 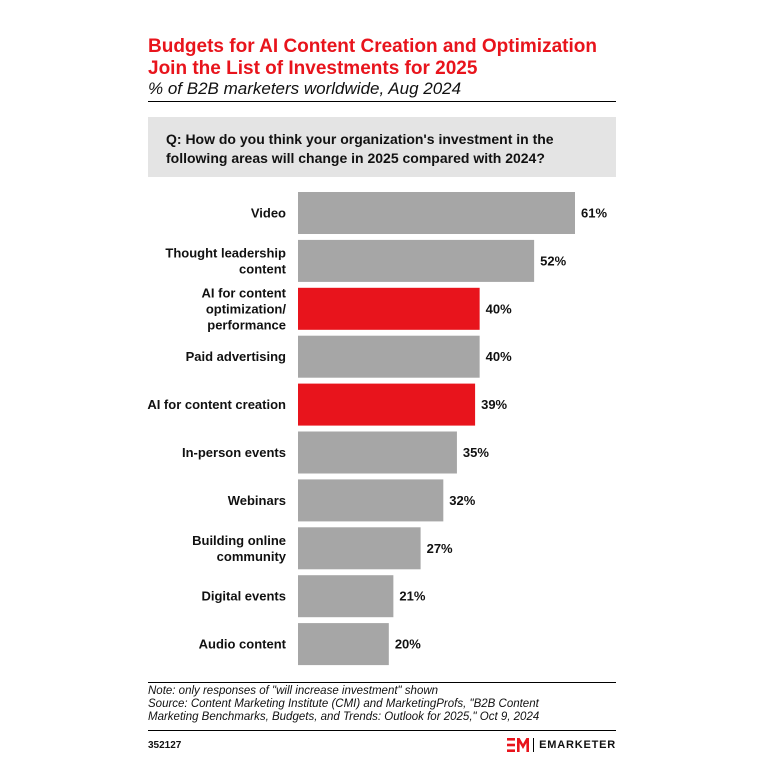 I want to click on category-label: performance, so click(x=246, y=324).